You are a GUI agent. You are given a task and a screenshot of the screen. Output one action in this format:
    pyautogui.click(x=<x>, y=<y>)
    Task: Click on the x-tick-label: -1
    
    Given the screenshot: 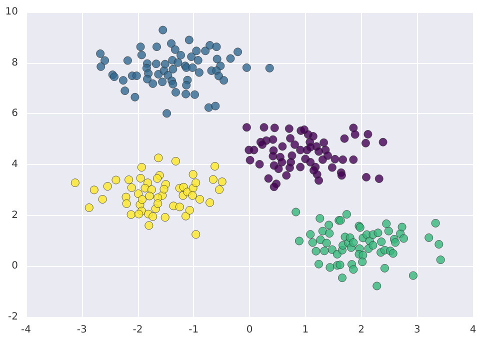 What is the action you would take?
    pyautogui.click(x=193, y=330)
    